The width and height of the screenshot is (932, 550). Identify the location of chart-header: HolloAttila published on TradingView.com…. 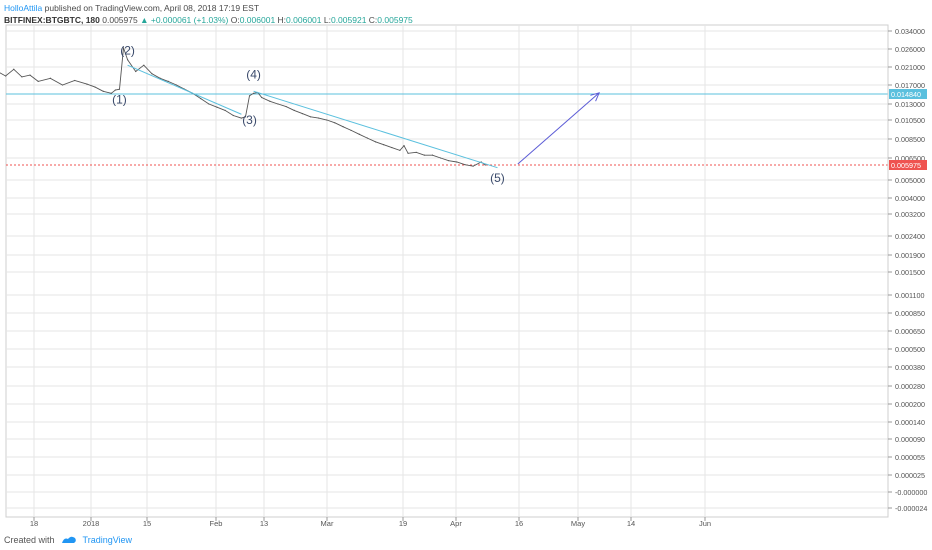
(208, 14).